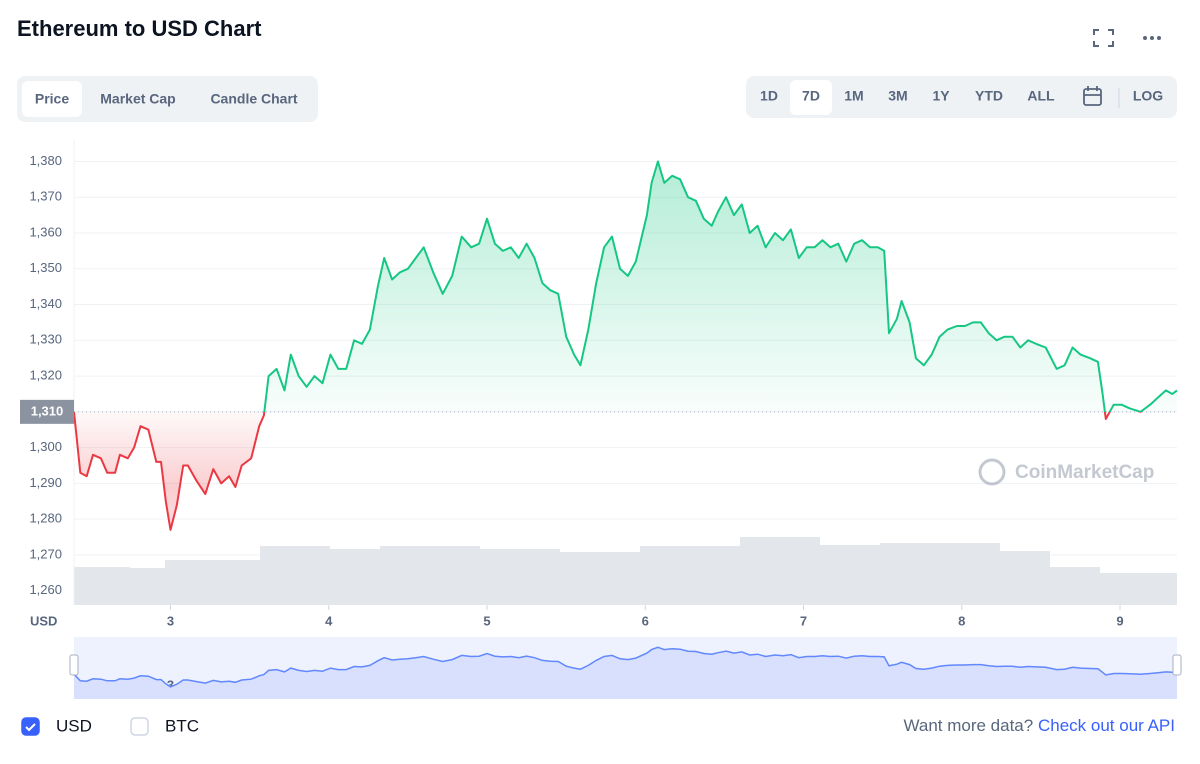 Image resolution: width=1200 pixels, height=764 pixels. Describe the element at coordinates (625, 667) in the screenshot. I see `navigator-line` at that location.